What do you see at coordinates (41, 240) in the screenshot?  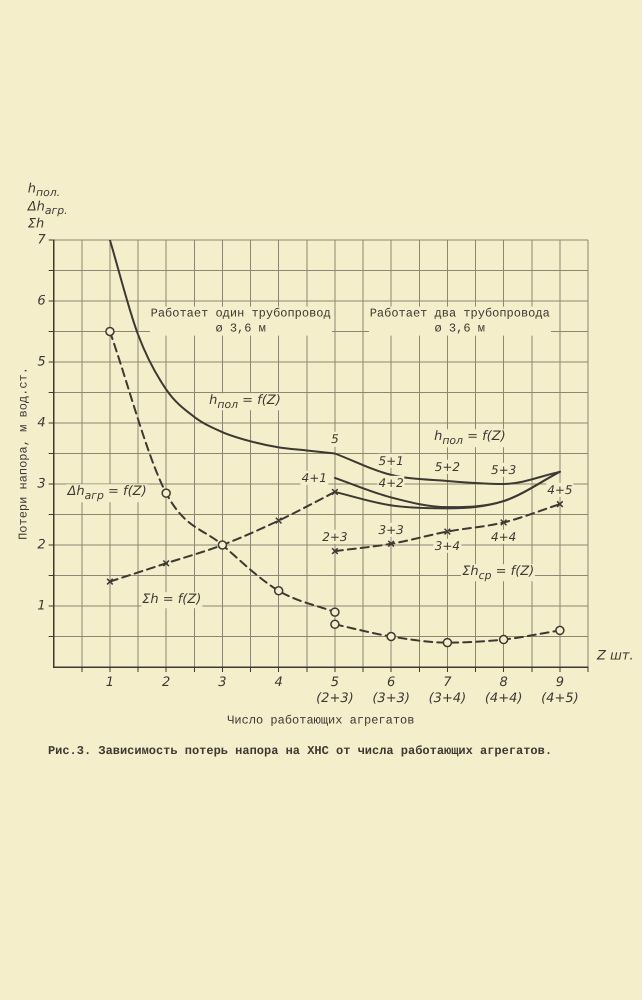 I see `y-tick-label: 7` at bounding box center [41, 240].